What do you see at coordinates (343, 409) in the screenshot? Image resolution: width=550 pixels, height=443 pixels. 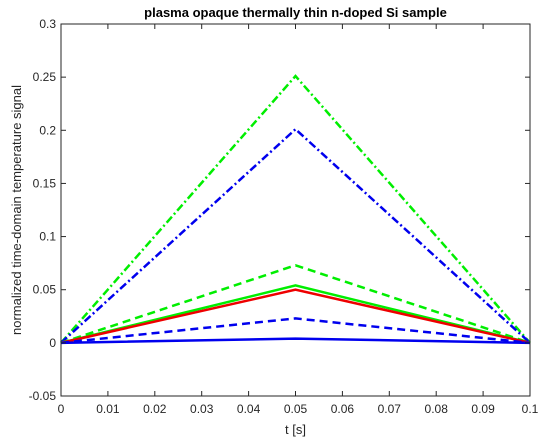 I see `x-tick-label: 0.06` at bounding box center [343, 409].